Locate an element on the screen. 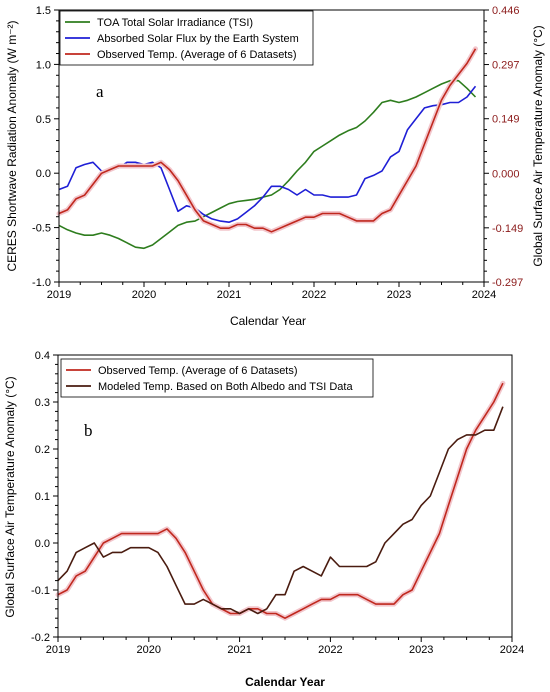 Image resolution: width=550 pixels, height=692 pixels. y-tick-label-a-5: 1.5 is located at coordinates (43, 11).